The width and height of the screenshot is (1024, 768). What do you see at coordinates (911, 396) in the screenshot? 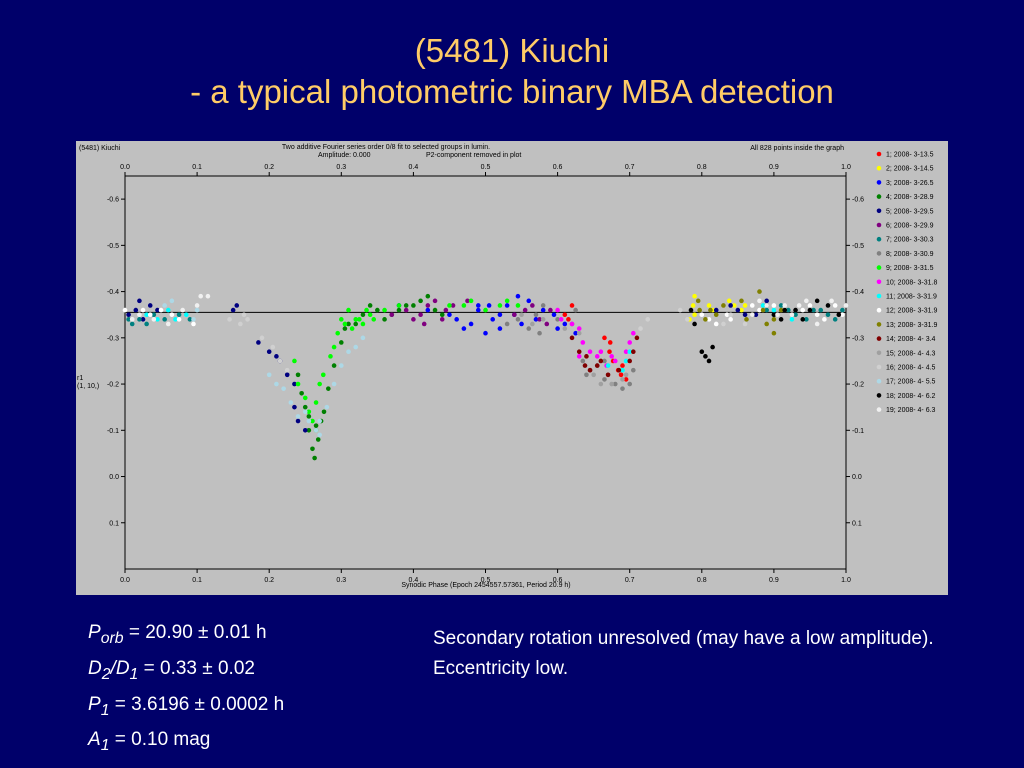
I see `legend-label-18: 18; 2008- 4- 6.2` at bounding box center [911, 396].